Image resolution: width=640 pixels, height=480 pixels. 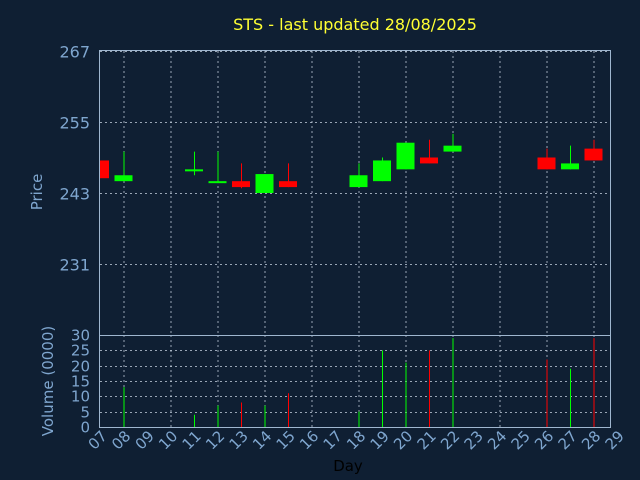 What do you see at coordinates (80, 382) in the screenshot?
I see `volume-tick-label: 15` at bounding box center [80, 382].